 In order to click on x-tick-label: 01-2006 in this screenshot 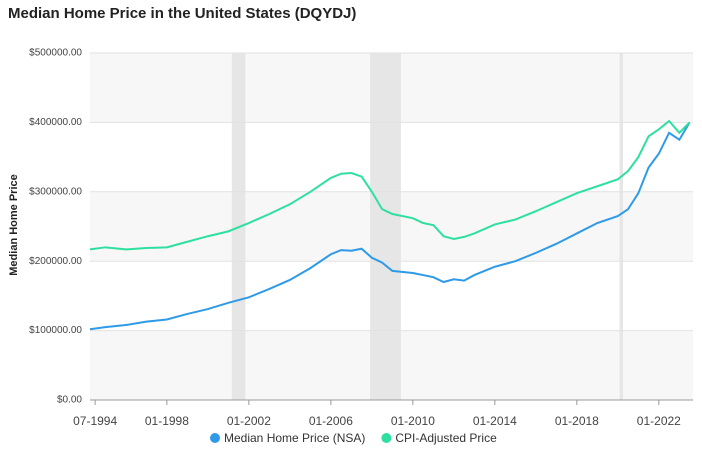, I will do `click(331, 421)`.